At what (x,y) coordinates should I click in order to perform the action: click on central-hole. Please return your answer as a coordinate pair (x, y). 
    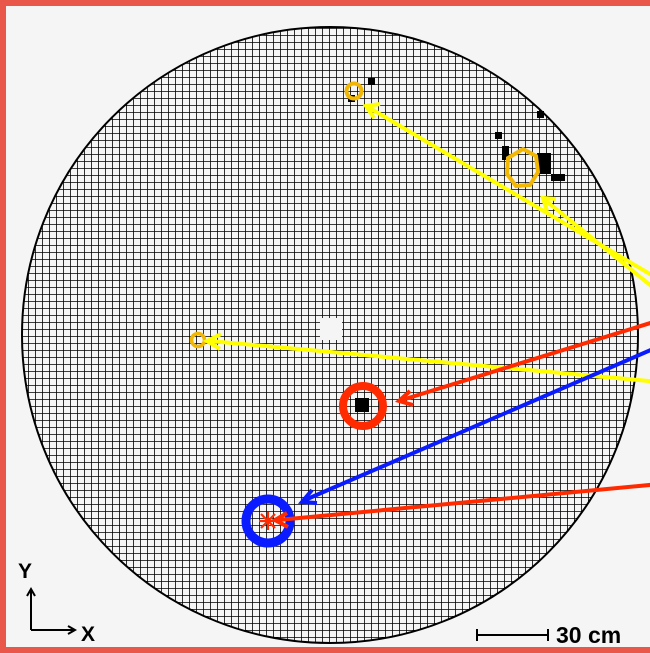
    Looking at the image, I should click on (331, 329).